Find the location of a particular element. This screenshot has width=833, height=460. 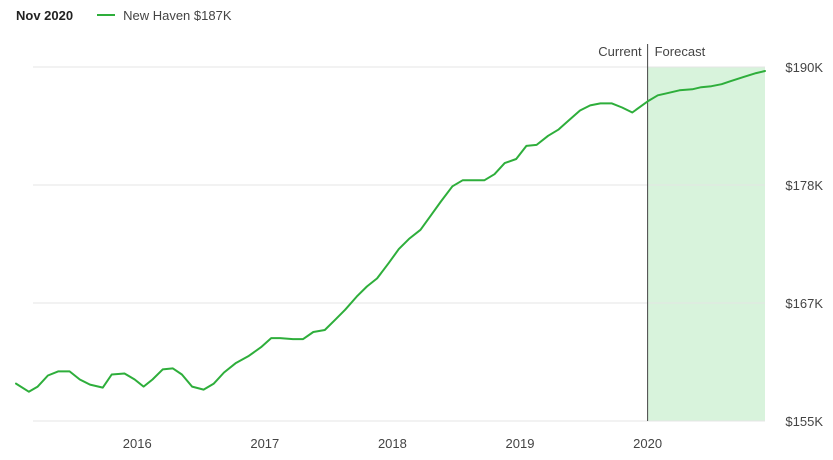

forecast-label: Forecast is located at coordinates (680, 51).